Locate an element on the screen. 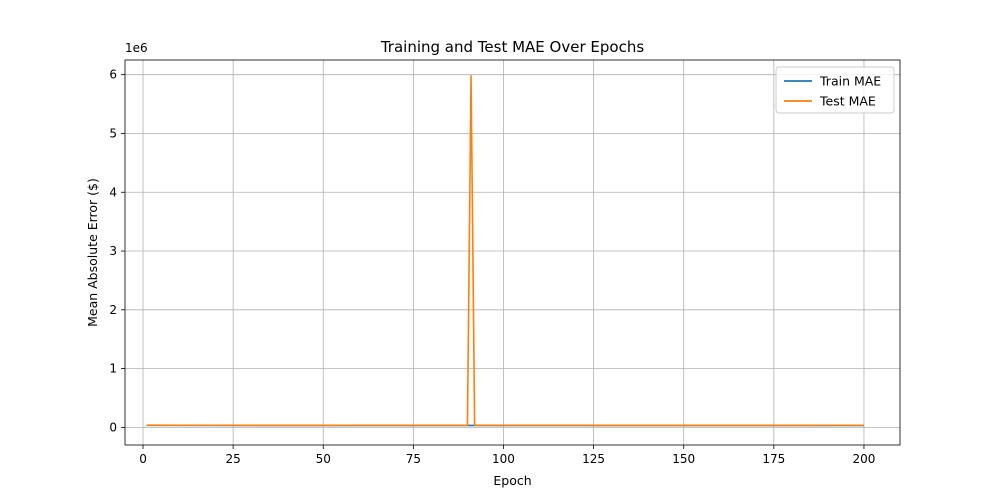  legend-label: Train MAE is located at coordinates (850, 81).